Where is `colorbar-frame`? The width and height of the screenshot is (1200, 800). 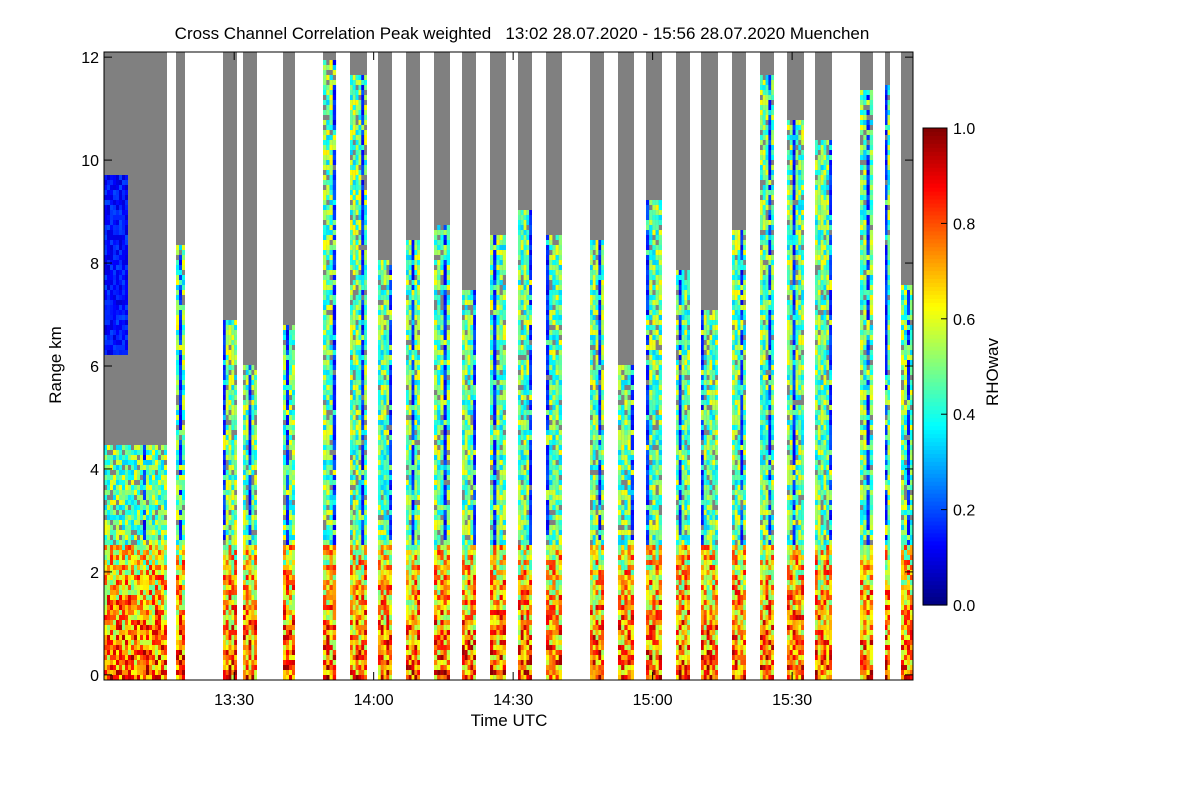
colorbar-frame is located at coordinates (935, 366).